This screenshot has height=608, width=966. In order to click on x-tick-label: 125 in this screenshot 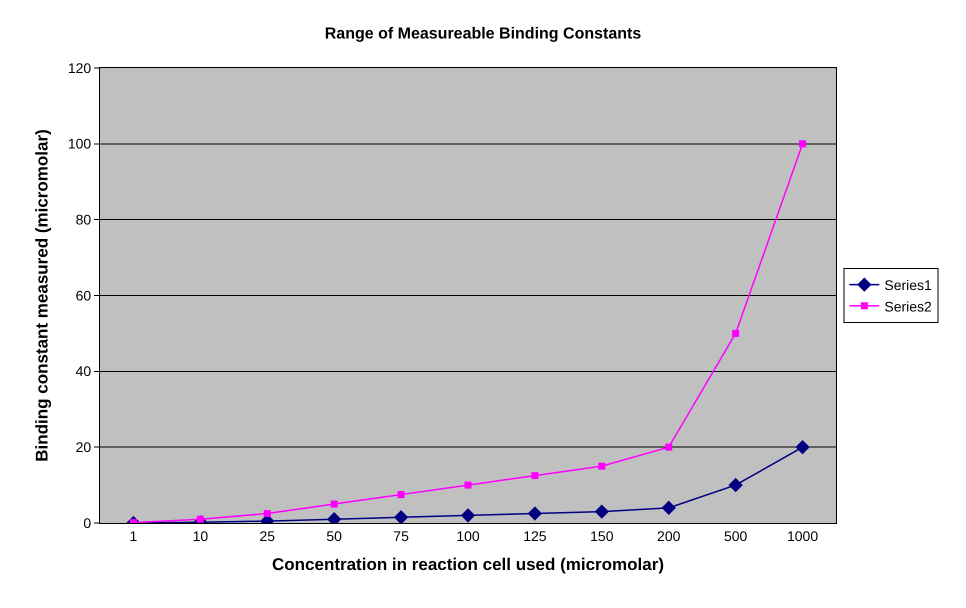, I will do `click(535, 536)`.